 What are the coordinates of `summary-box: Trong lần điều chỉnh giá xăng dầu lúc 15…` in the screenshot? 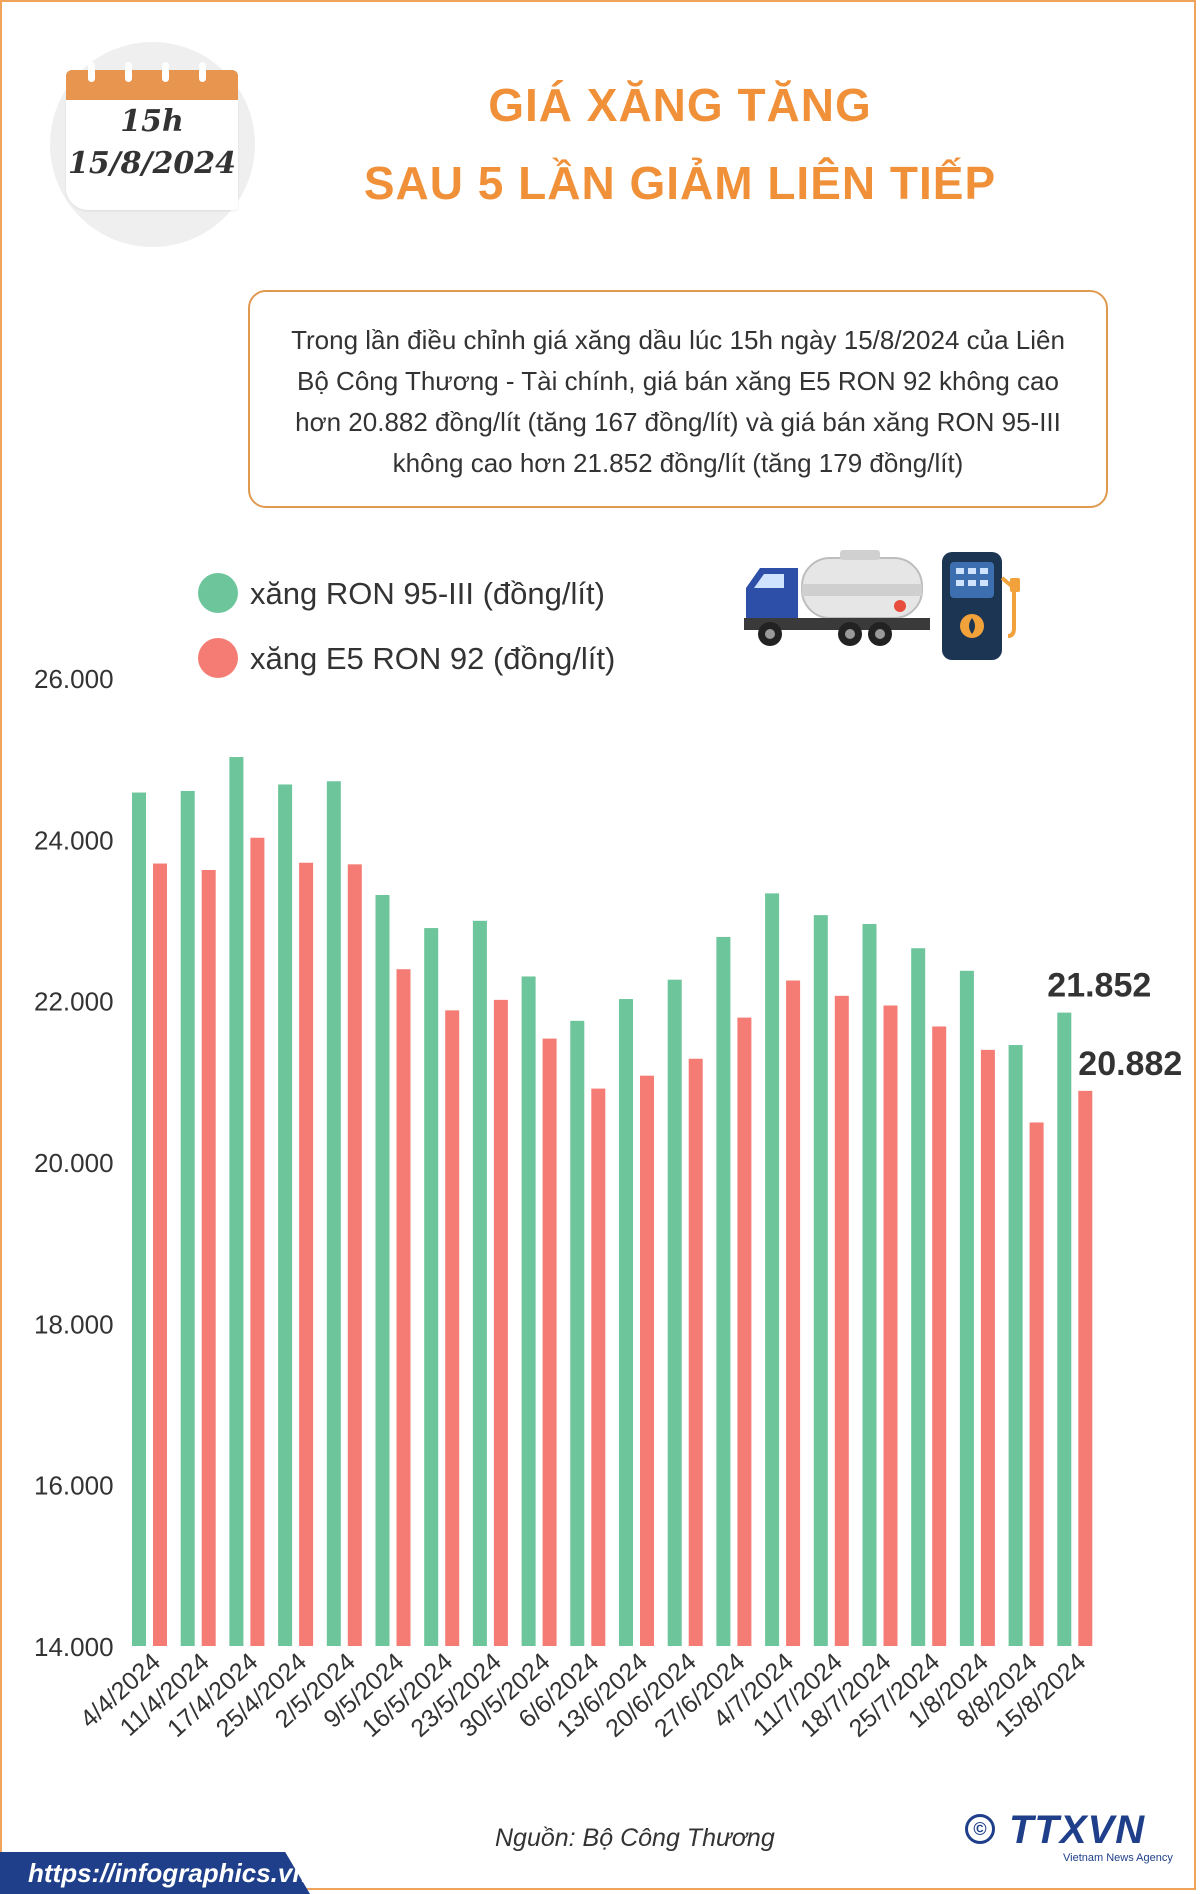 It's located at (678, 399).